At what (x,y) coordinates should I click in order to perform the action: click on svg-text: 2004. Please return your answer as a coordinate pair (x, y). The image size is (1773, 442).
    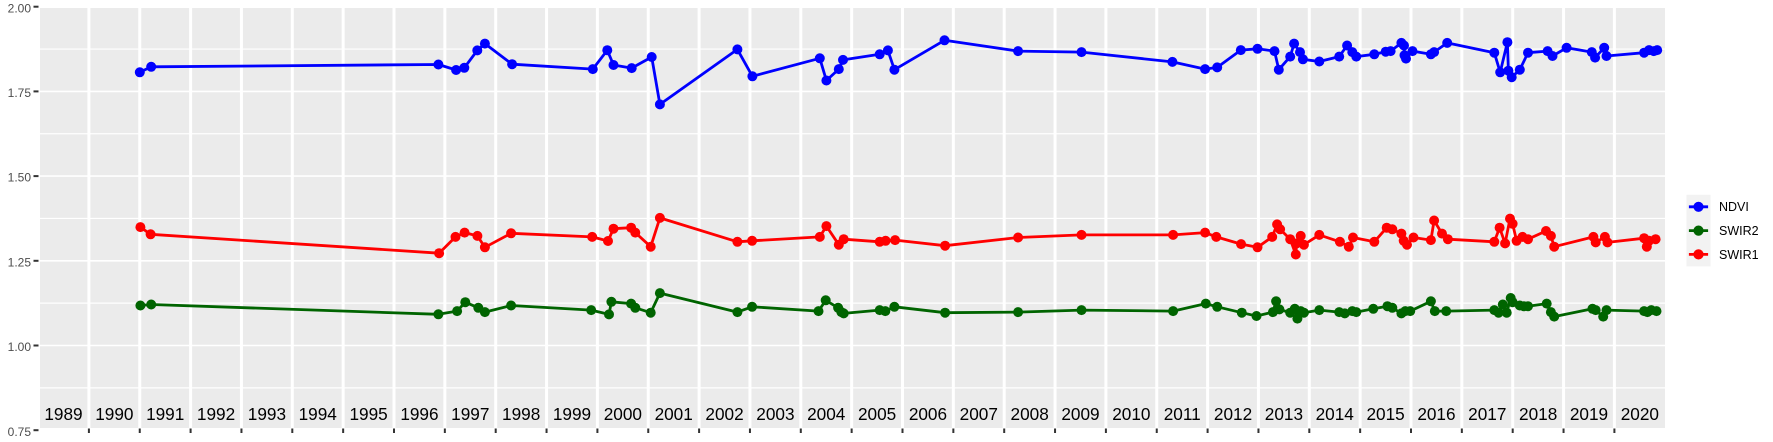
    Looking at the image, I should click on (826, 414).